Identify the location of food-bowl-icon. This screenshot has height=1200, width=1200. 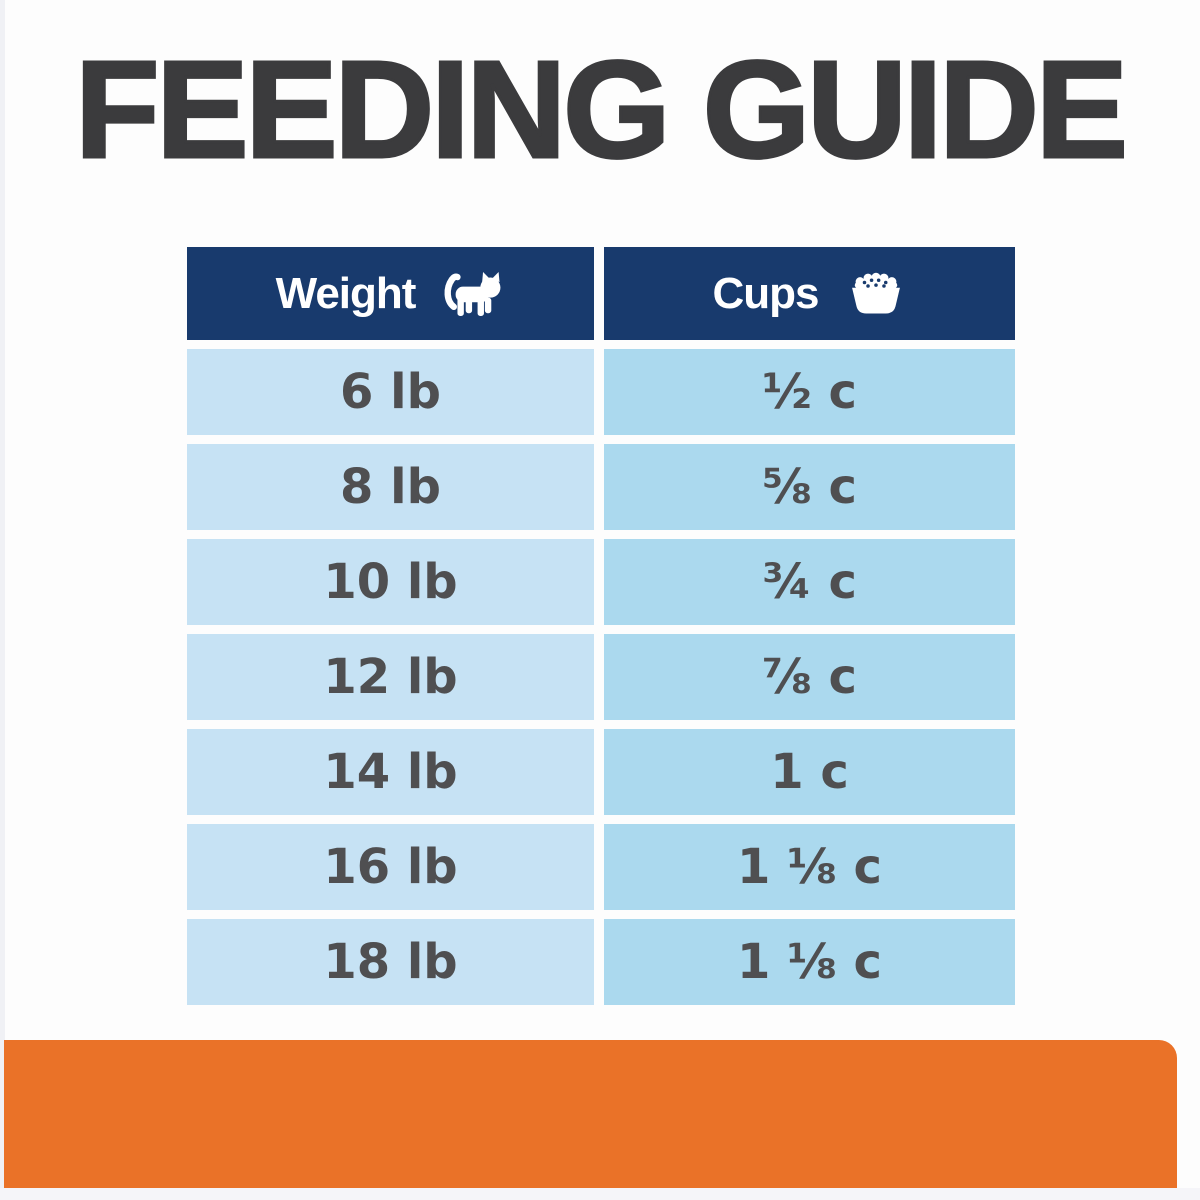
(876, 294).